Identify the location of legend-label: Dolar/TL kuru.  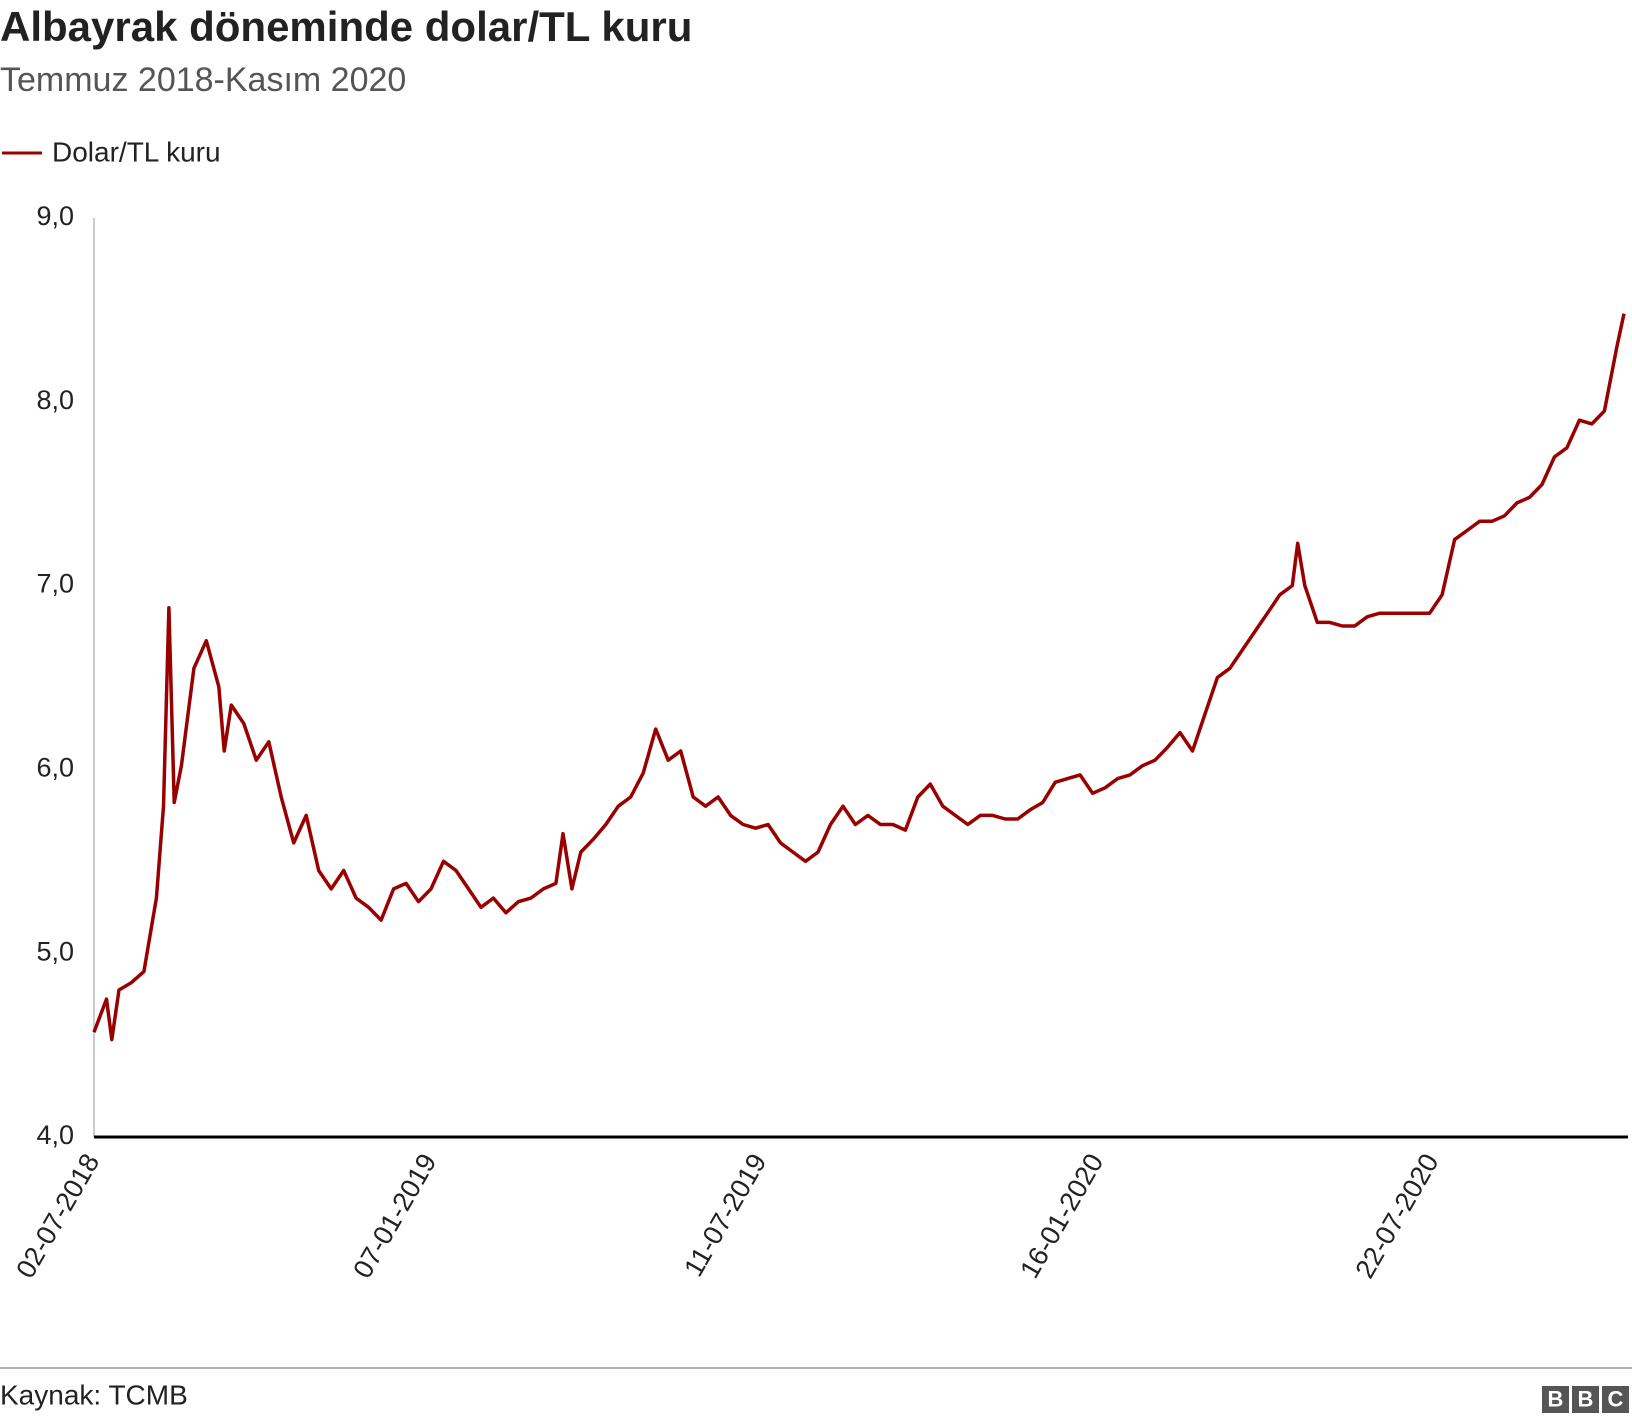
(136, 151).